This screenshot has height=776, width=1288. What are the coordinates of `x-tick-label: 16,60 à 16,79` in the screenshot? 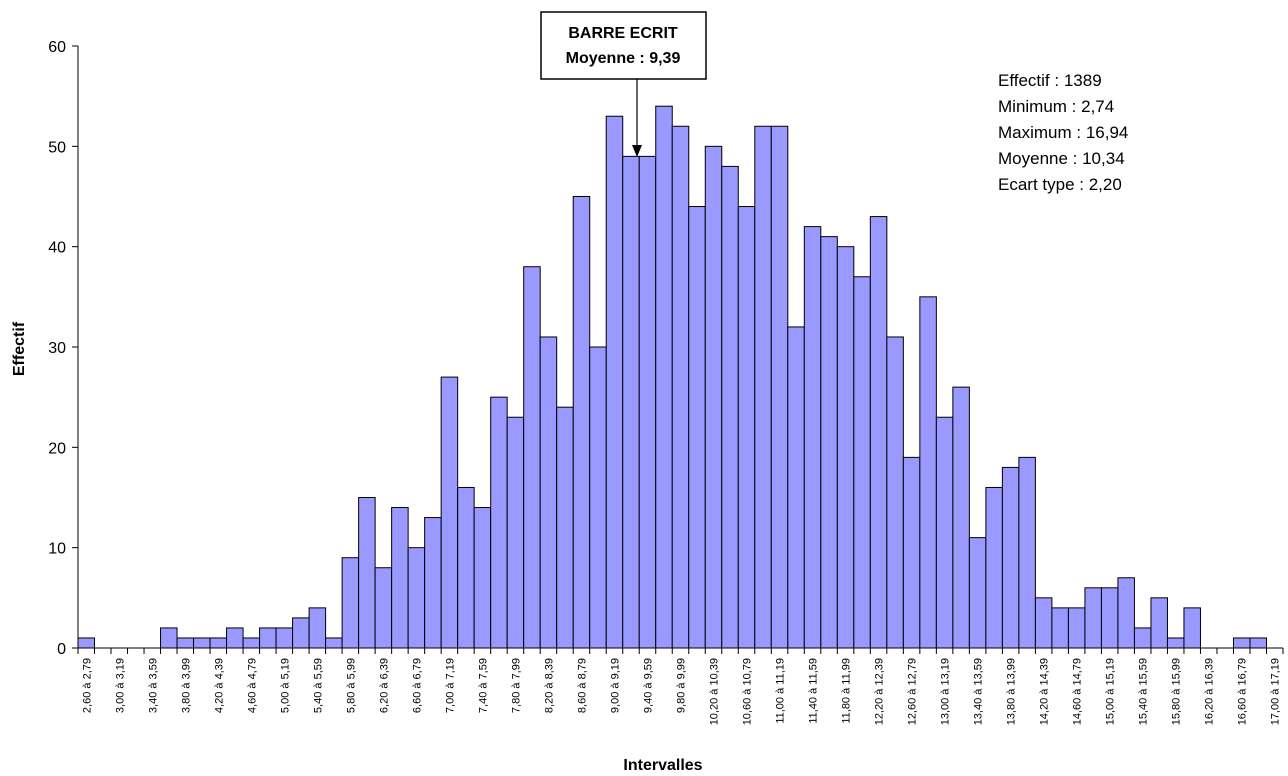 It's located at (1243, 691).